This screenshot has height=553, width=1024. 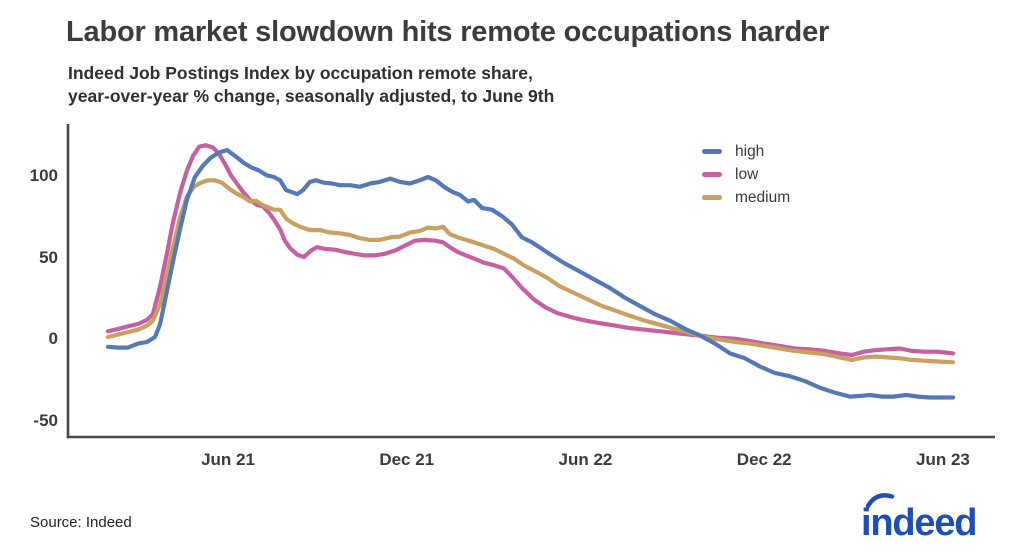 I want to click on legend-swatch-low, so click(x=712, y=174).